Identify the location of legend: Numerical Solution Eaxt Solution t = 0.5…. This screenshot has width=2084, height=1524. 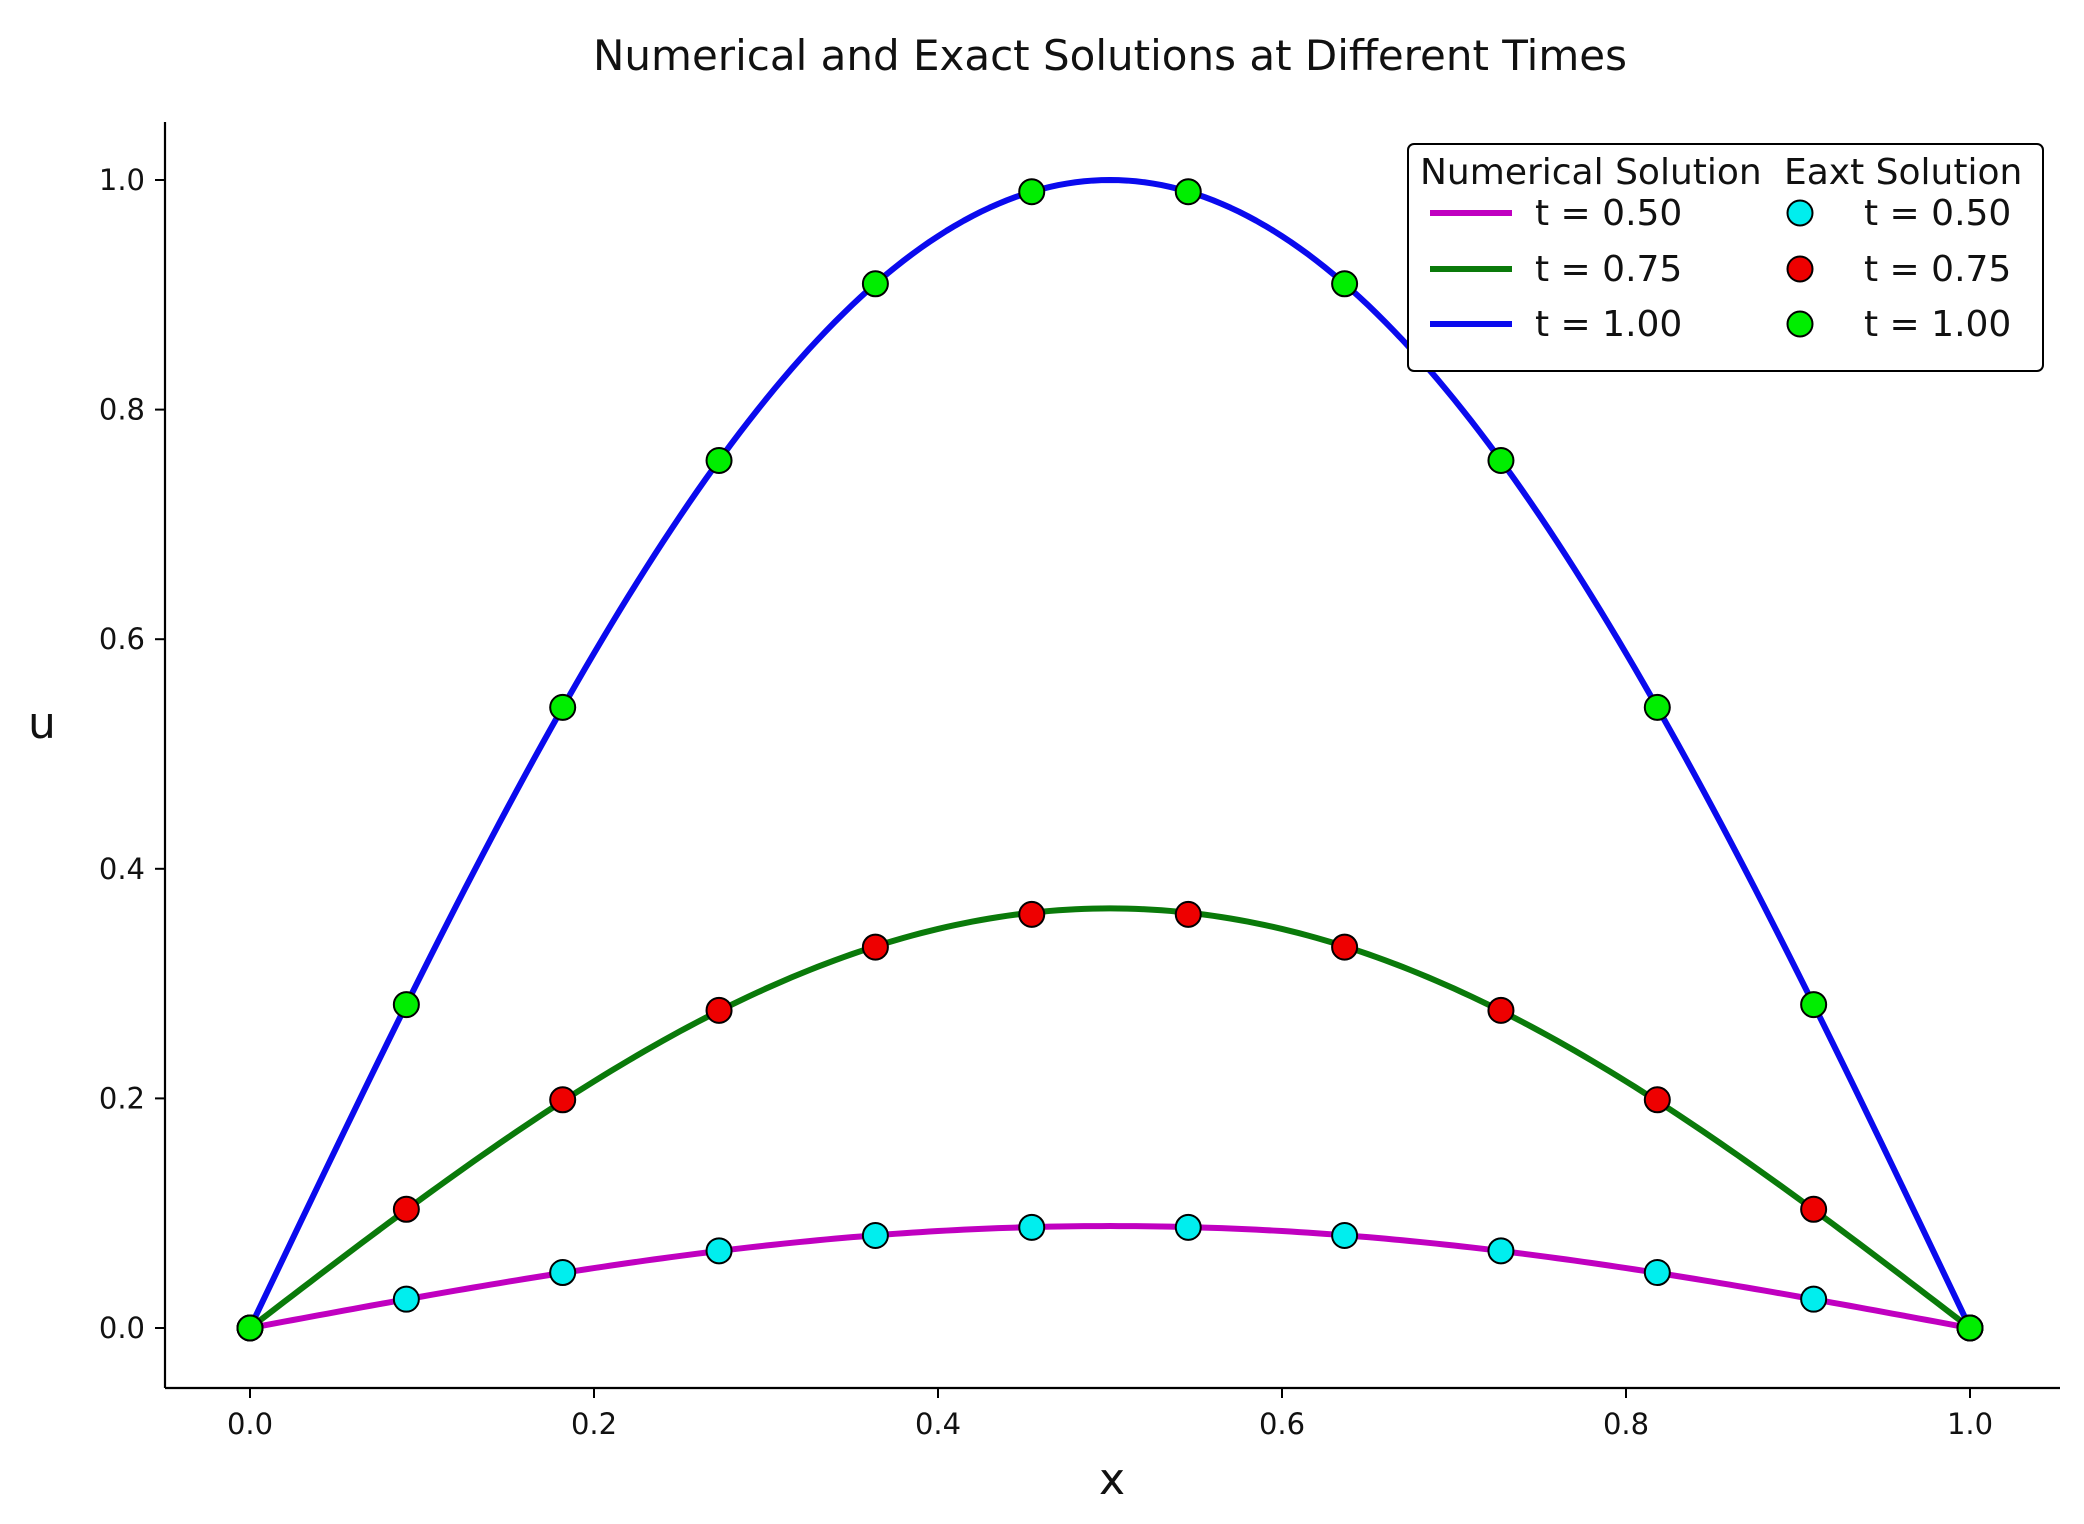
(1725, 257).